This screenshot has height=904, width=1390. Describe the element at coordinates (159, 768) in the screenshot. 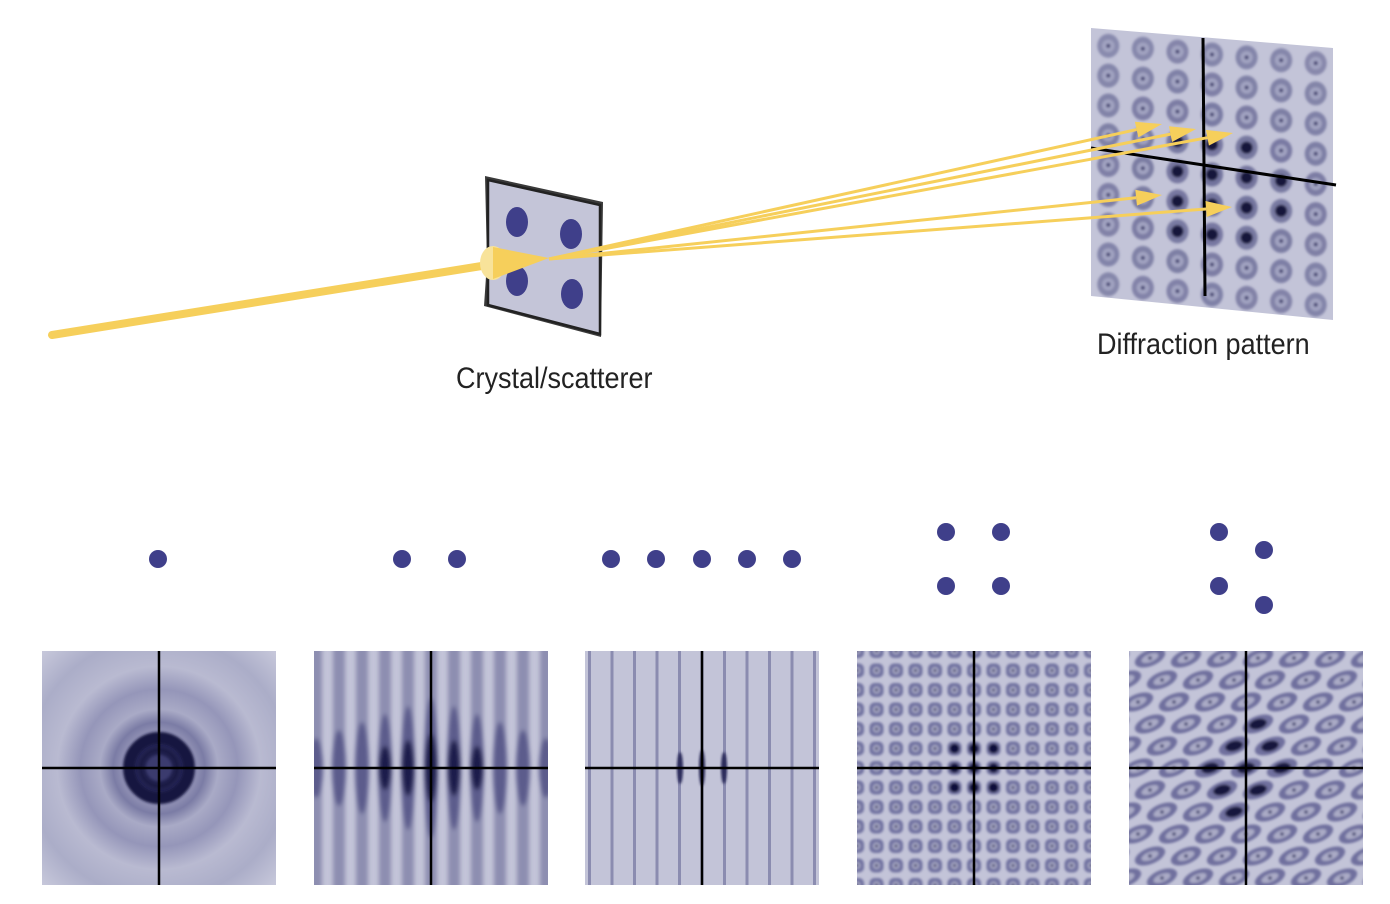

I see `pattern-single-atom` at that location.